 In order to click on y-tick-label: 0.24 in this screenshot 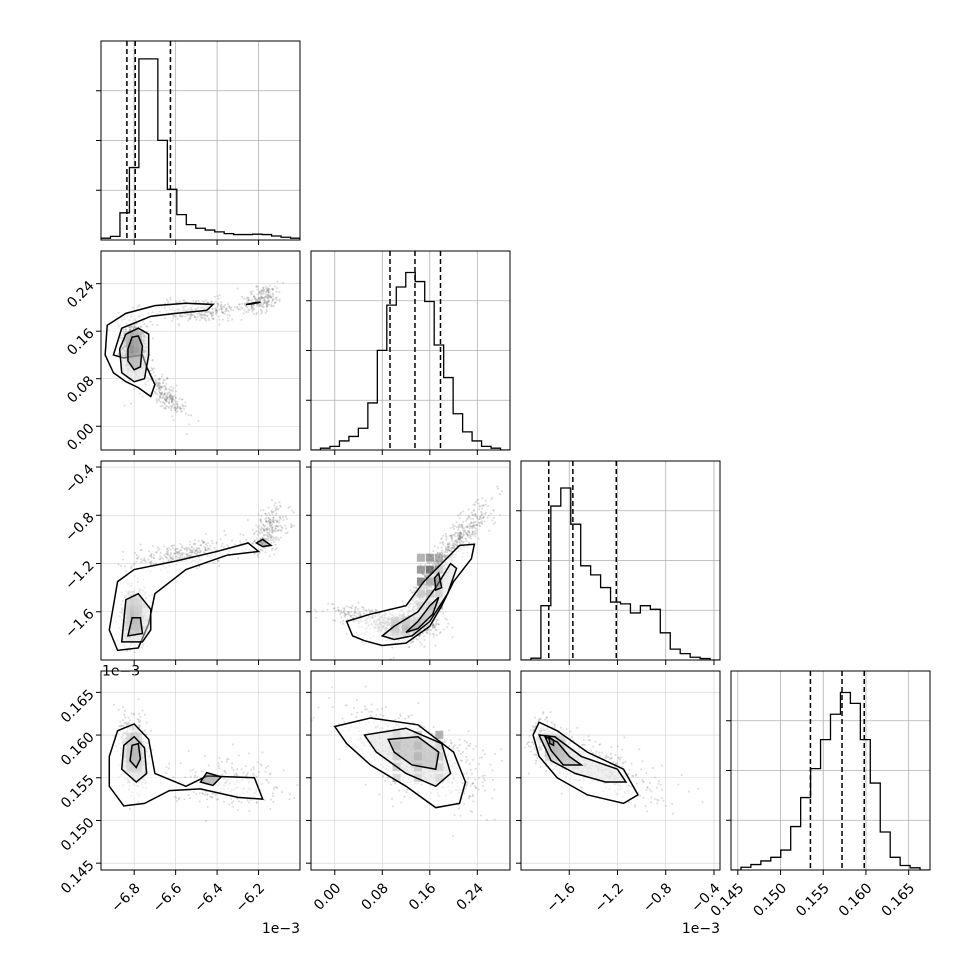, I will do `click(80, 294)`.